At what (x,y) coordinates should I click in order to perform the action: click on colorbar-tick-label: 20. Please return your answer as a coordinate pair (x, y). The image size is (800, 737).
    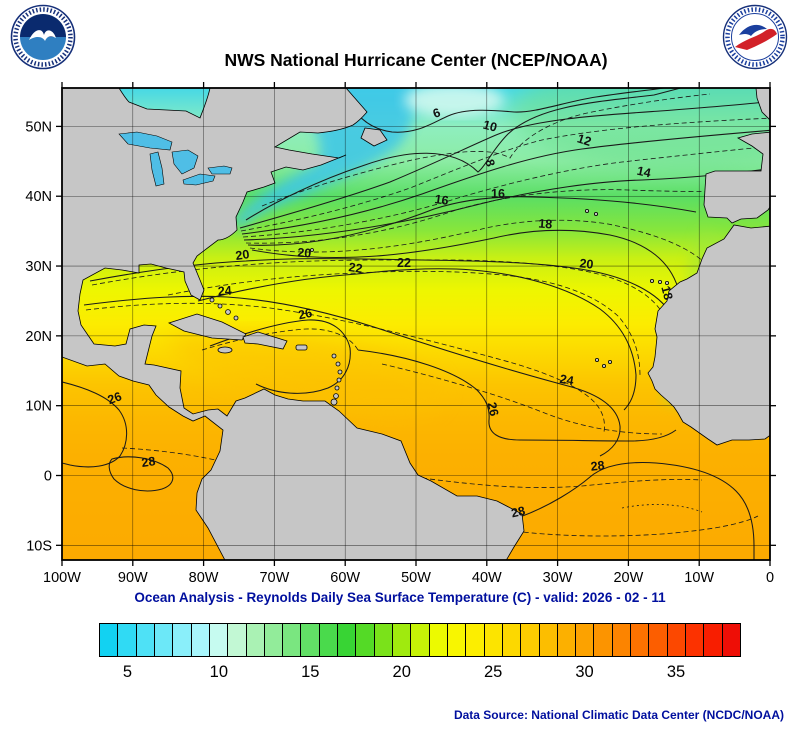
    Looking at the image, I should click on (401, 672).